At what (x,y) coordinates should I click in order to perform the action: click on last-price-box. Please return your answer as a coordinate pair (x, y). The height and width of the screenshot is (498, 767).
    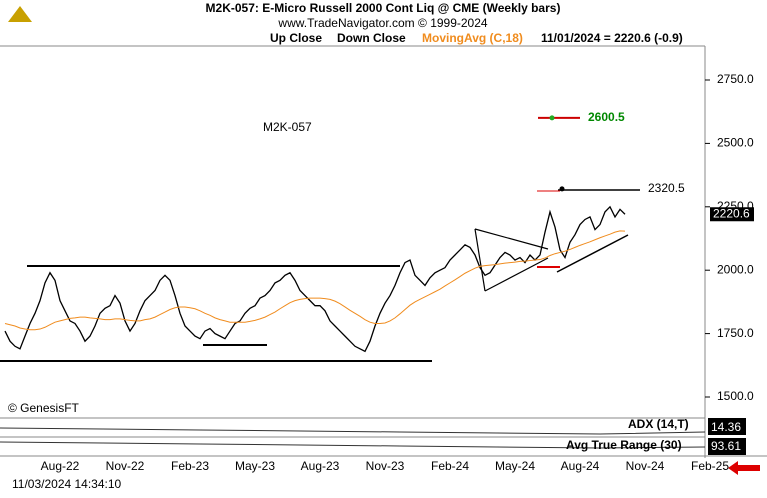
    Looking at the image, I should click on (732, 214).